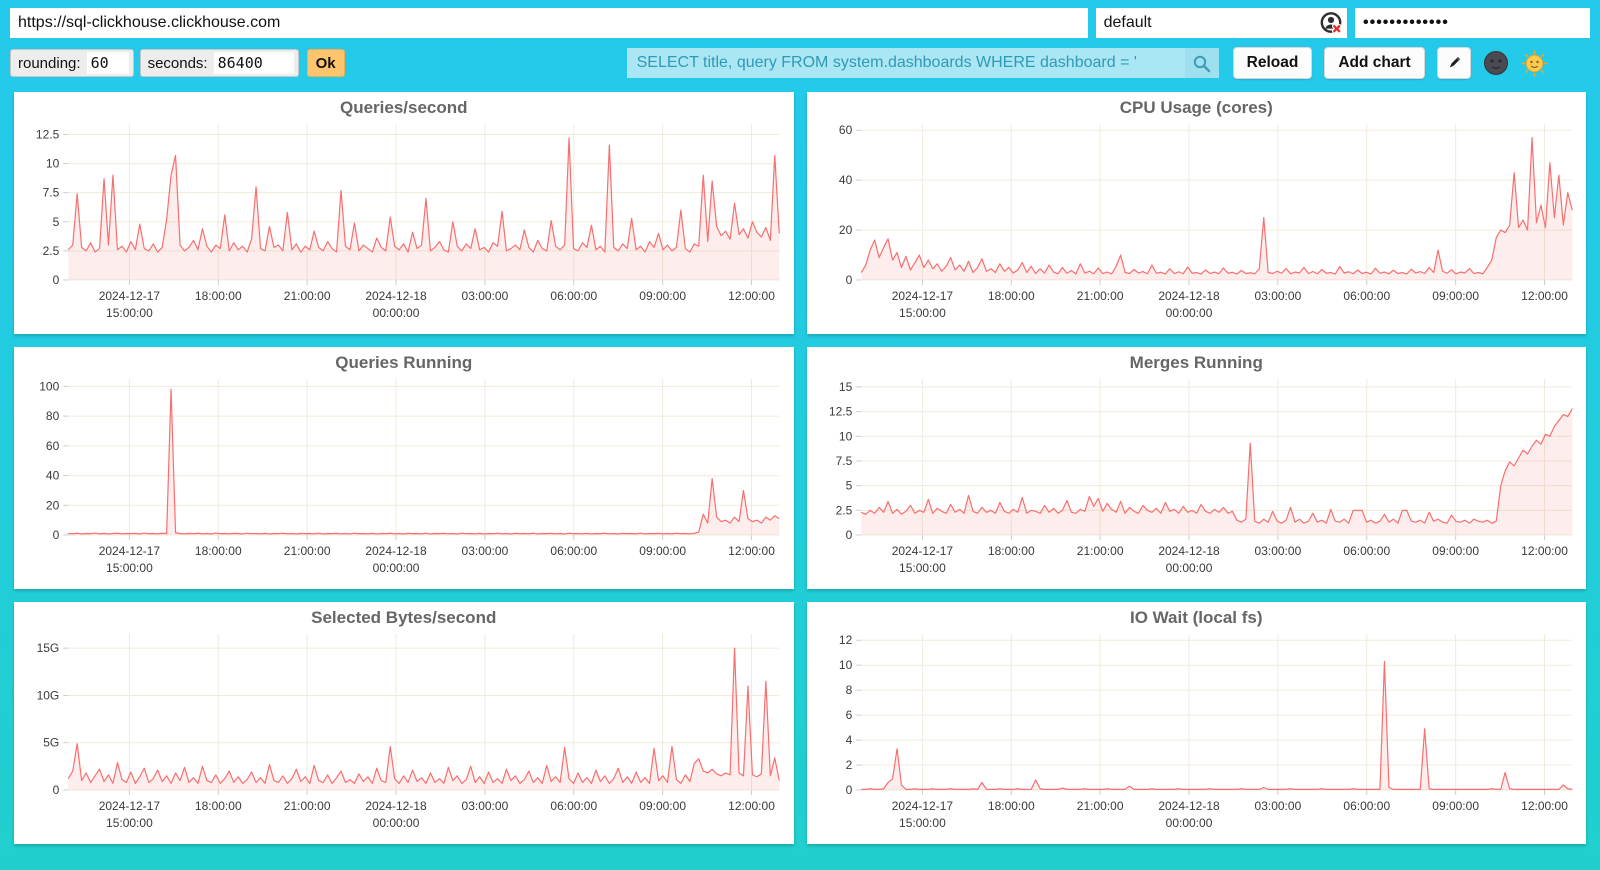  I want to click on svg-text: 15G, so click(48, 648).